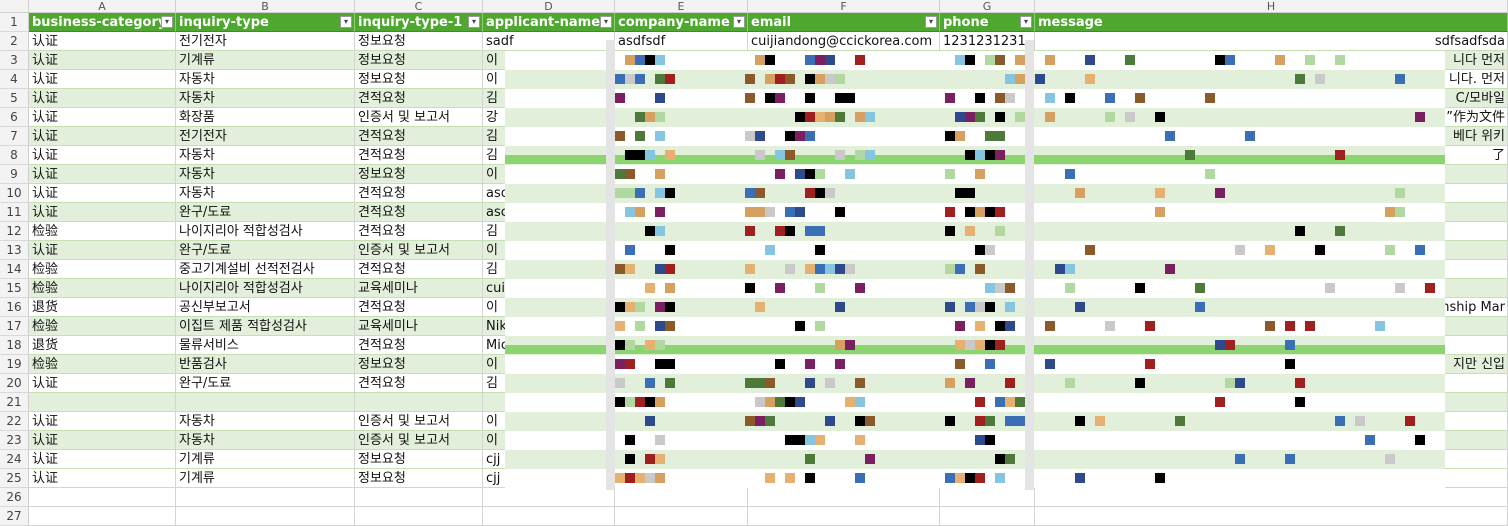 The image size is (1508, 526). Describe the element at coordinates (265, 6) in the screenshot. I see `column-header-b: B` at that location.